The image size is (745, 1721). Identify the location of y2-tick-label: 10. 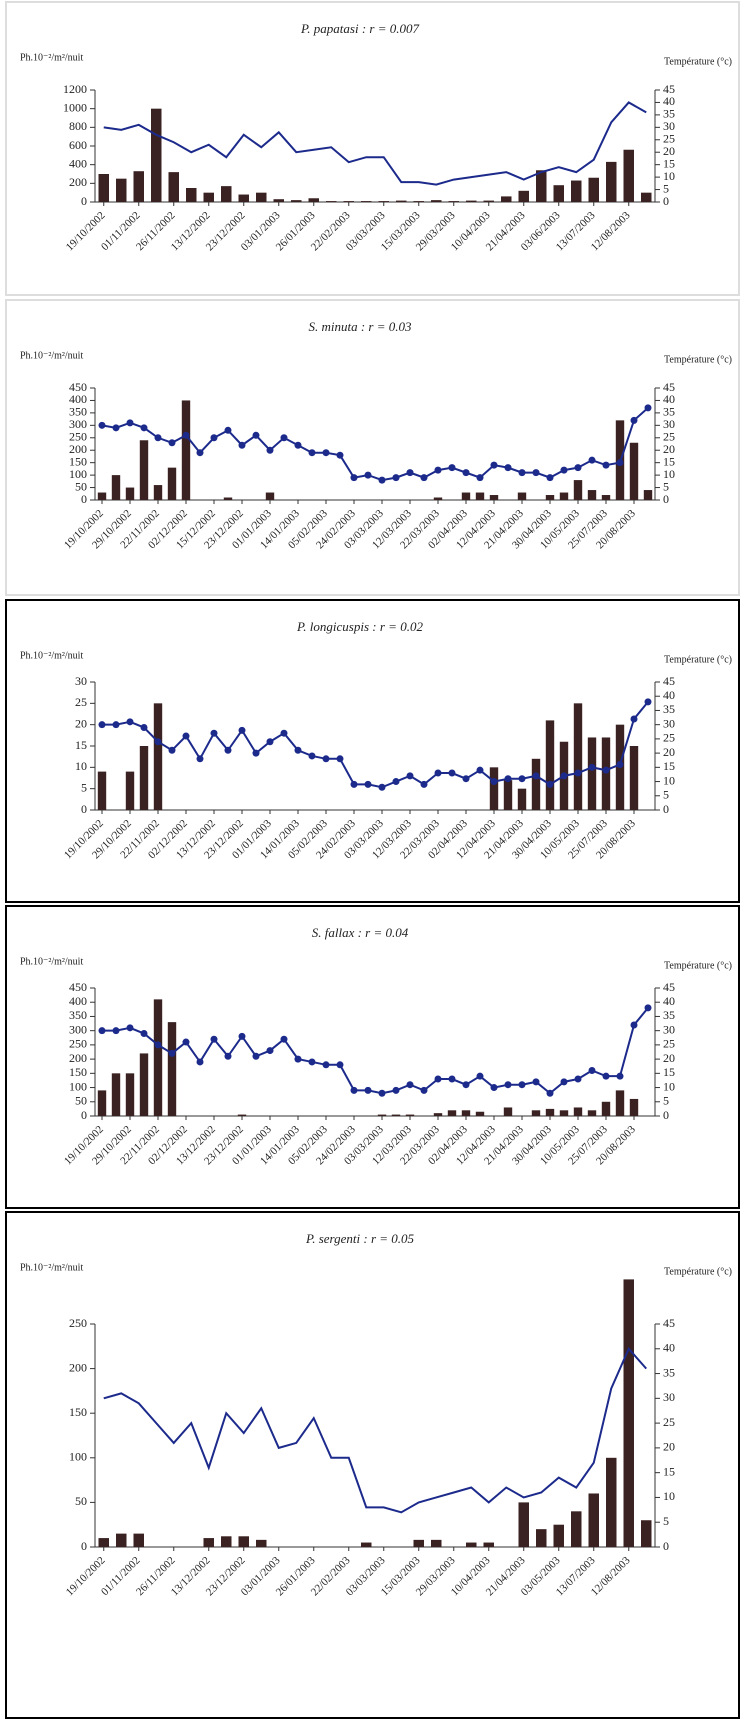
(669, 474).